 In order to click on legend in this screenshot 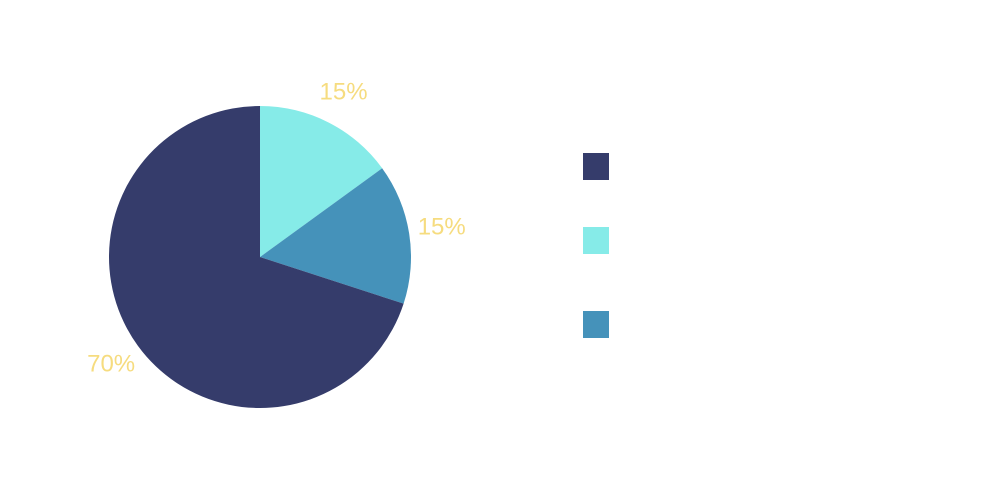, I will do `click(596, 245)`.